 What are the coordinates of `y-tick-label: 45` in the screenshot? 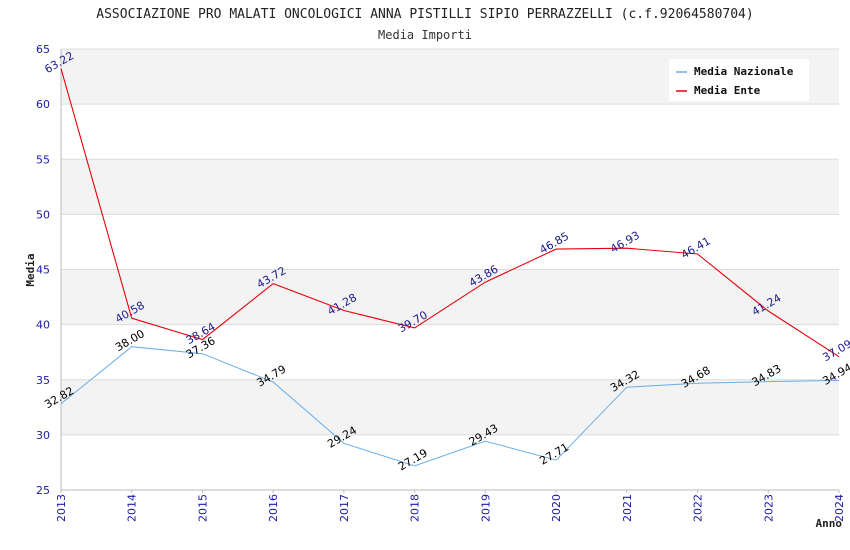 It's located at (43, 270).